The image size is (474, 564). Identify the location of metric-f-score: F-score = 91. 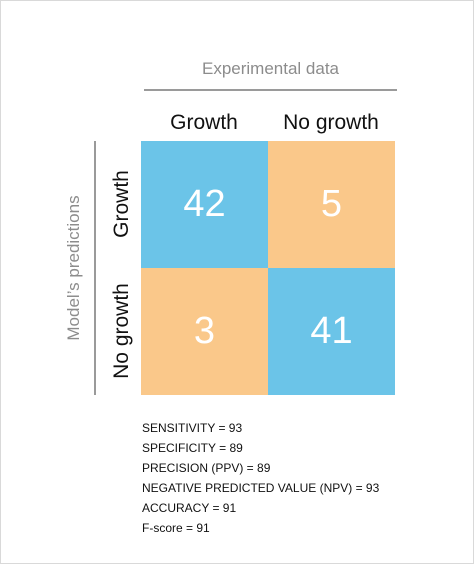
(176, 528).